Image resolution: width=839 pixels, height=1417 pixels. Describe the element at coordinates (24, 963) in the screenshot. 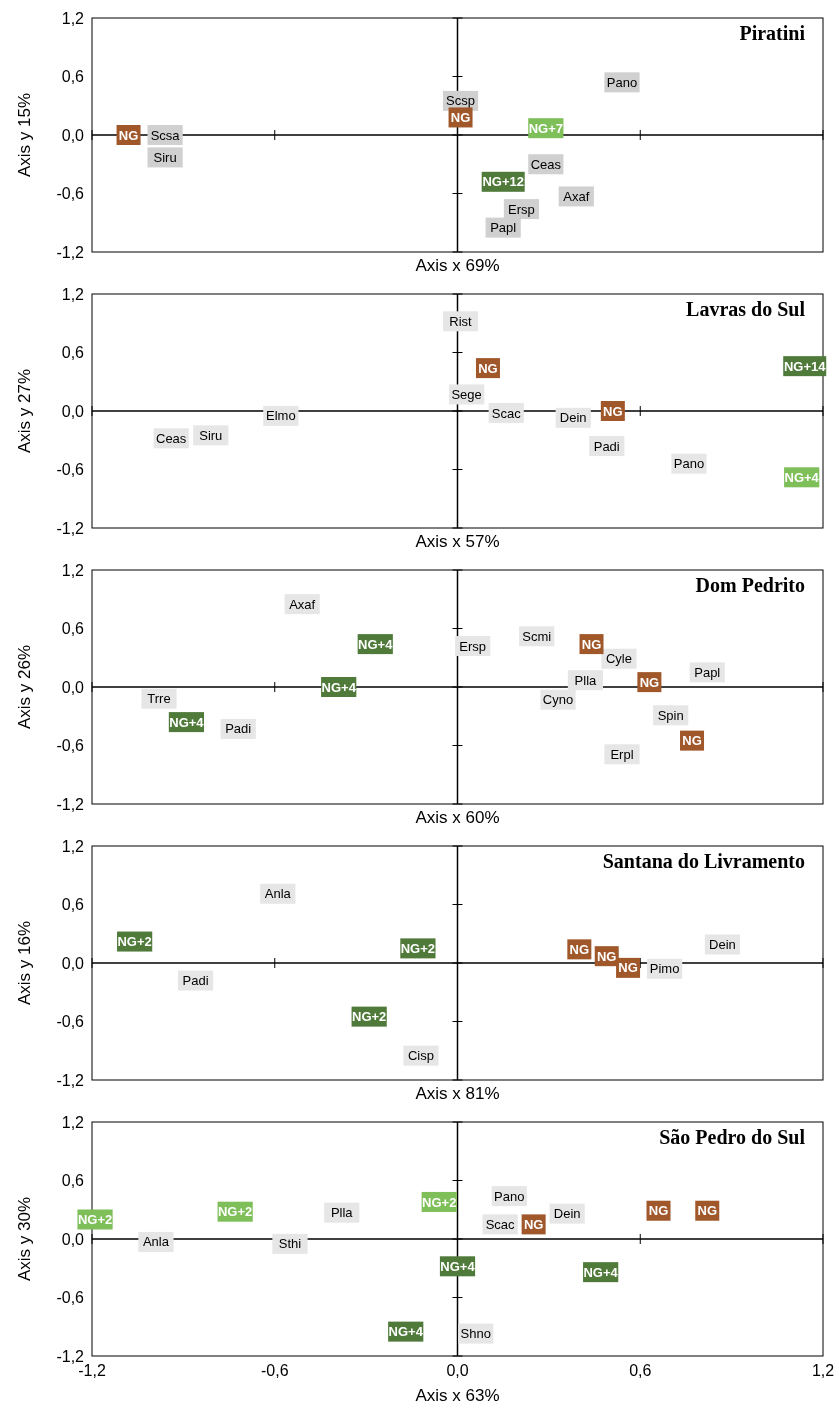

I see `y-axis-title: Axis y 16%` at that location.